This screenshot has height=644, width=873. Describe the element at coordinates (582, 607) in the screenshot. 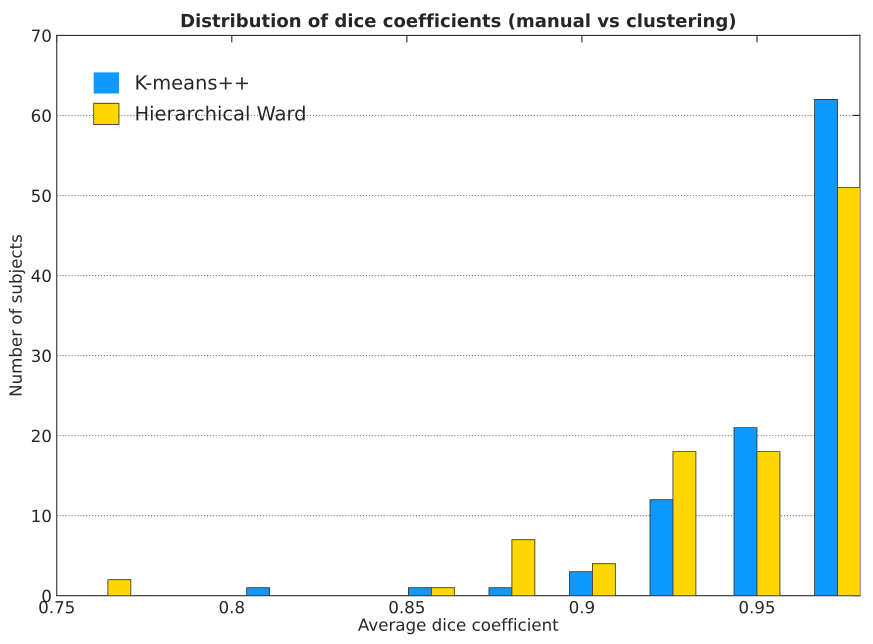

I see `x-tick-label: 0.9` at that location.